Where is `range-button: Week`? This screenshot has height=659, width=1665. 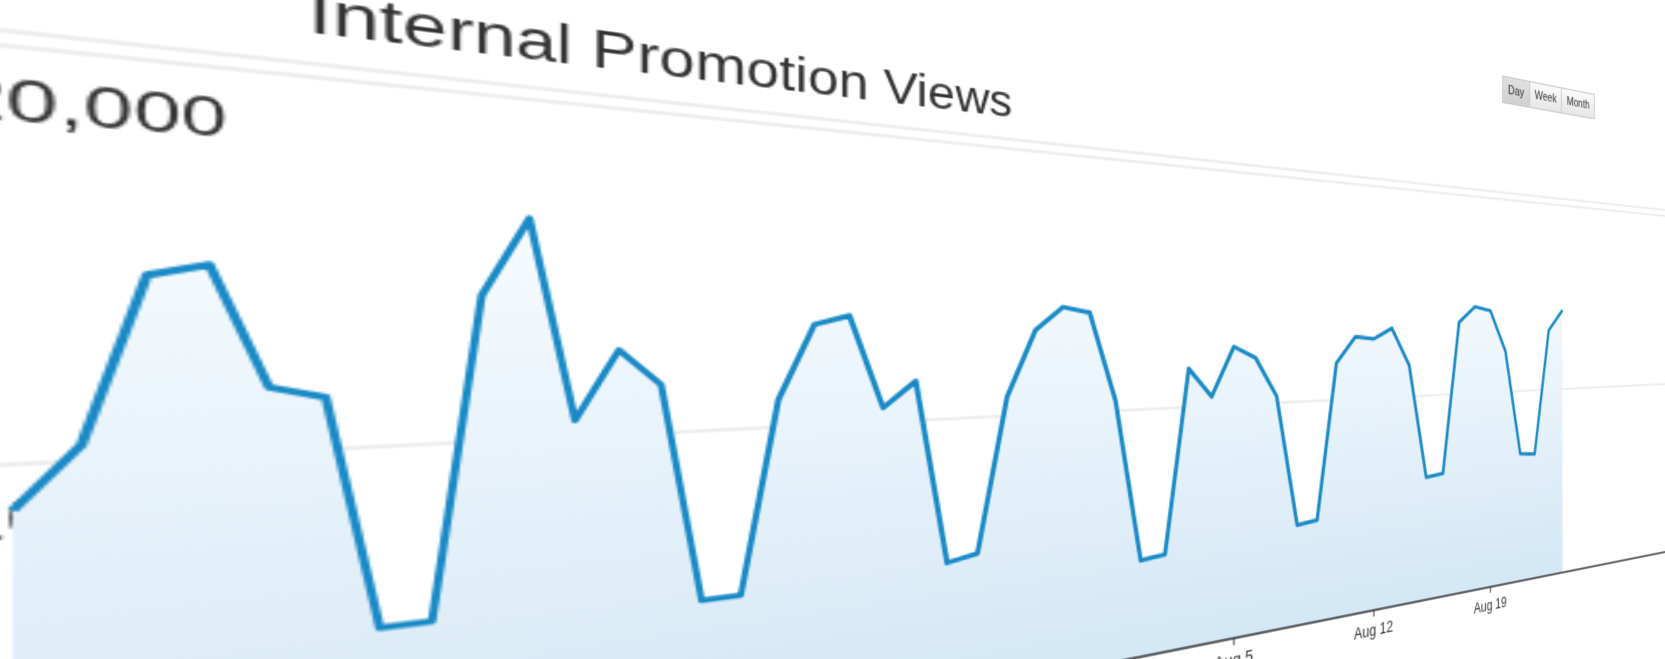 range-button: Week is located at coordinates (1546, 97).